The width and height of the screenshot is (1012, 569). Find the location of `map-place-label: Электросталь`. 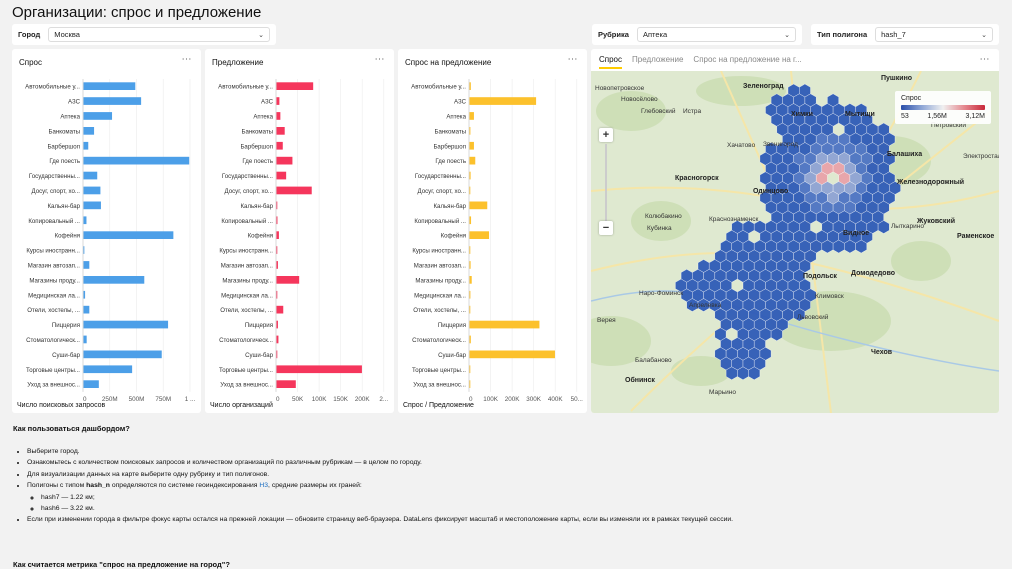

map-place-label: Электросталь is located at coordinates (981, 156).